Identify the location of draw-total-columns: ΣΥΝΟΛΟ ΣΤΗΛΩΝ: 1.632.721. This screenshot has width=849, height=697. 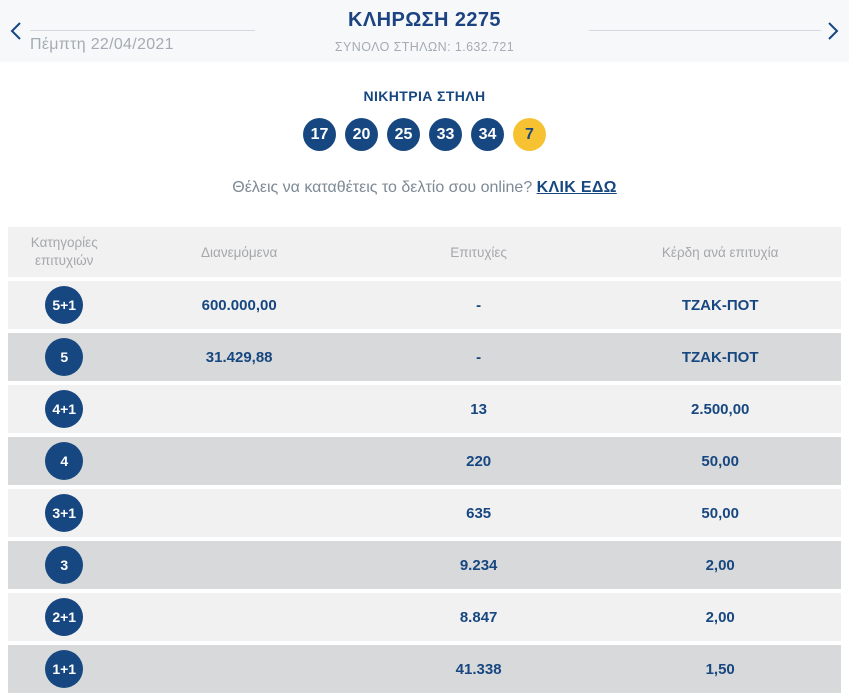
(424, 47).